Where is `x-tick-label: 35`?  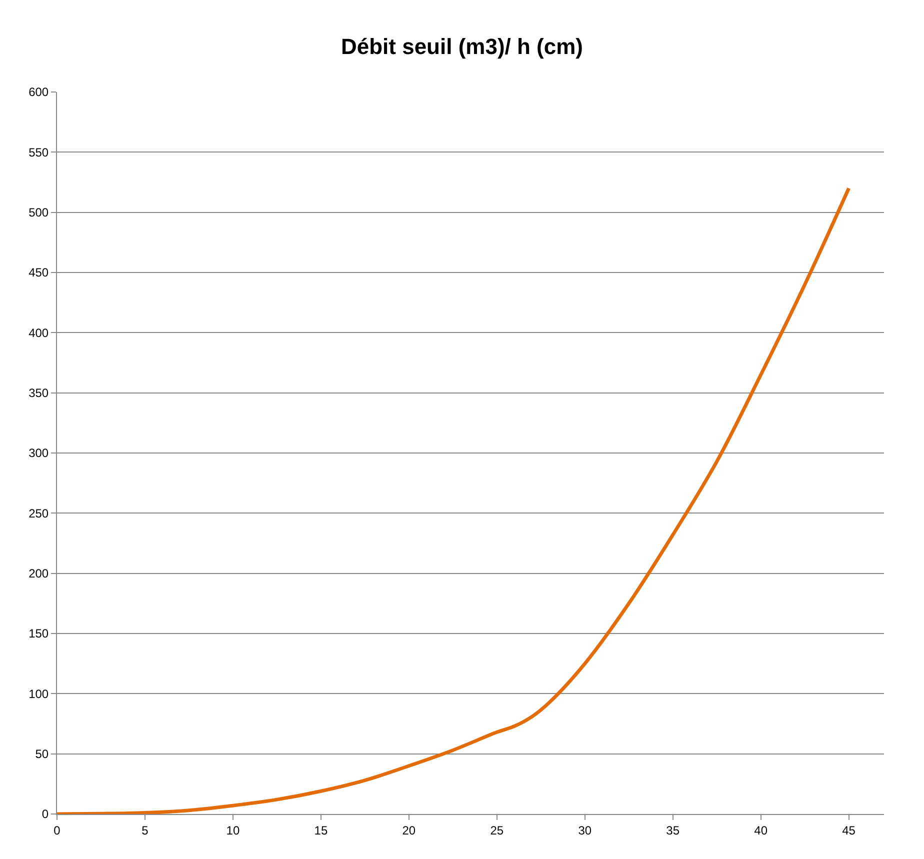
x-tick-label: 35 is located at coordinates (673, 830).